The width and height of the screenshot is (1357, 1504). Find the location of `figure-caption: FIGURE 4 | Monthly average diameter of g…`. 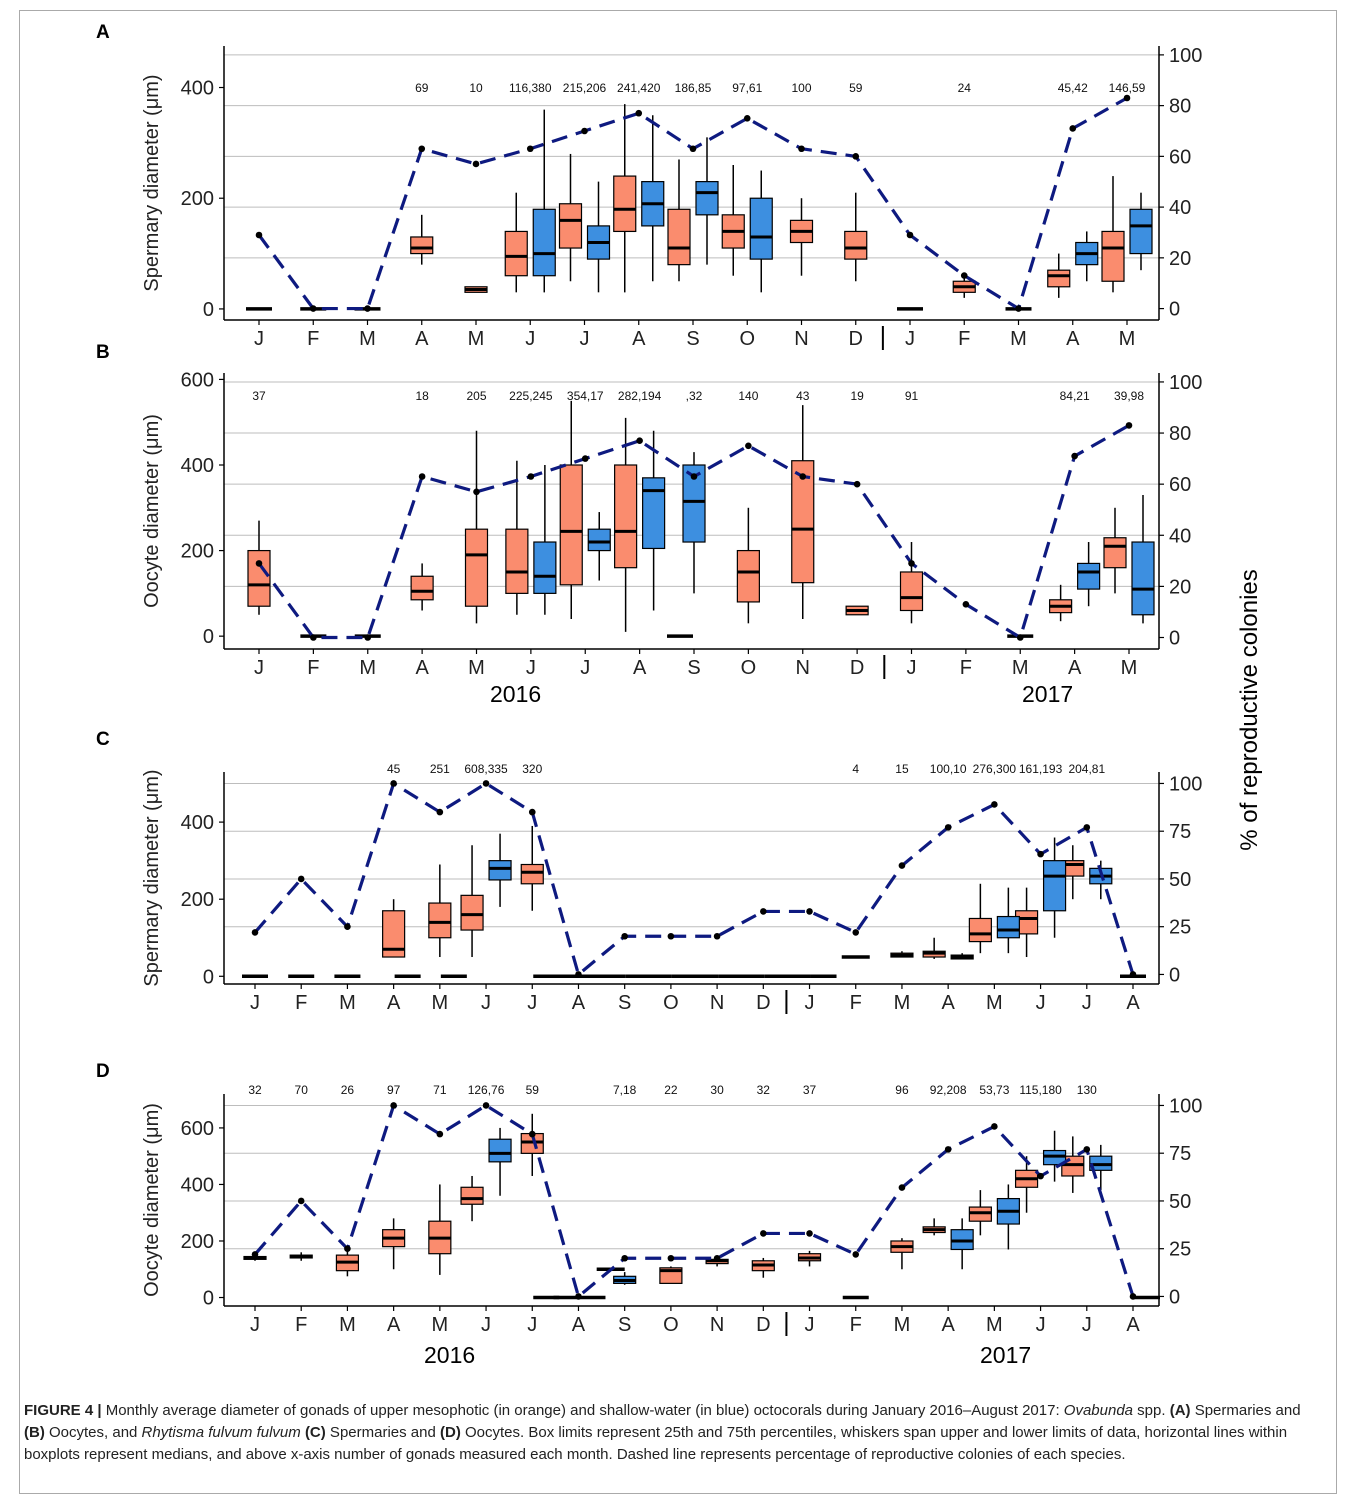

figure-caption: FIGURE 4 | Monthly average diameter of g… is located at coordinates (664, 1433).